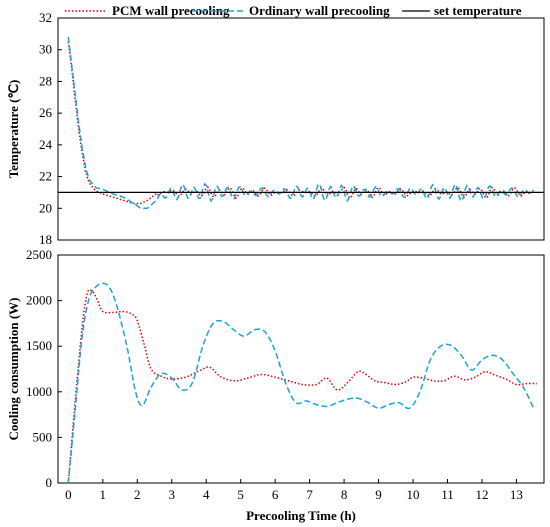 This screenshot has width=550, height=527. Describe the element at coordinates (45, 80) in the screenshot. I see `temperature-y-tick-label: 28` at that location.